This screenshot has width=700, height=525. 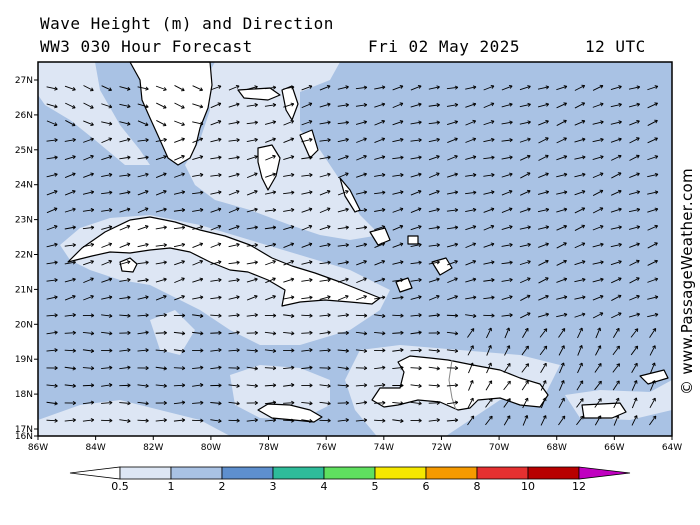 What do you see at coordinates (224, 261) in the screenshot?
I see `cuba` at bounding box center [224, 261].